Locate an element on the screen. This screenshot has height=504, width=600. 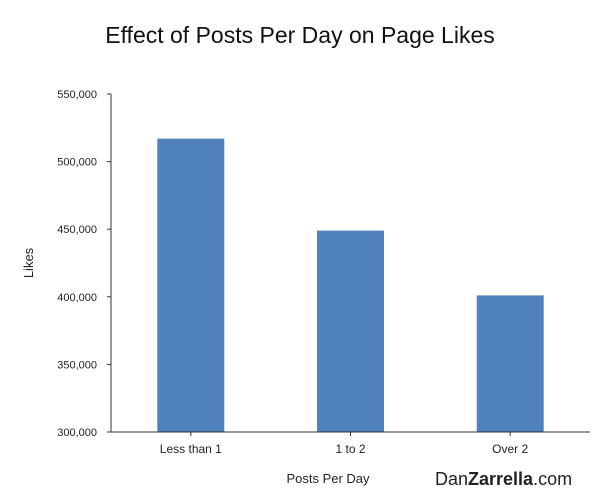
x-tick-label: Less than 1 is located at coordinates (191, 449).